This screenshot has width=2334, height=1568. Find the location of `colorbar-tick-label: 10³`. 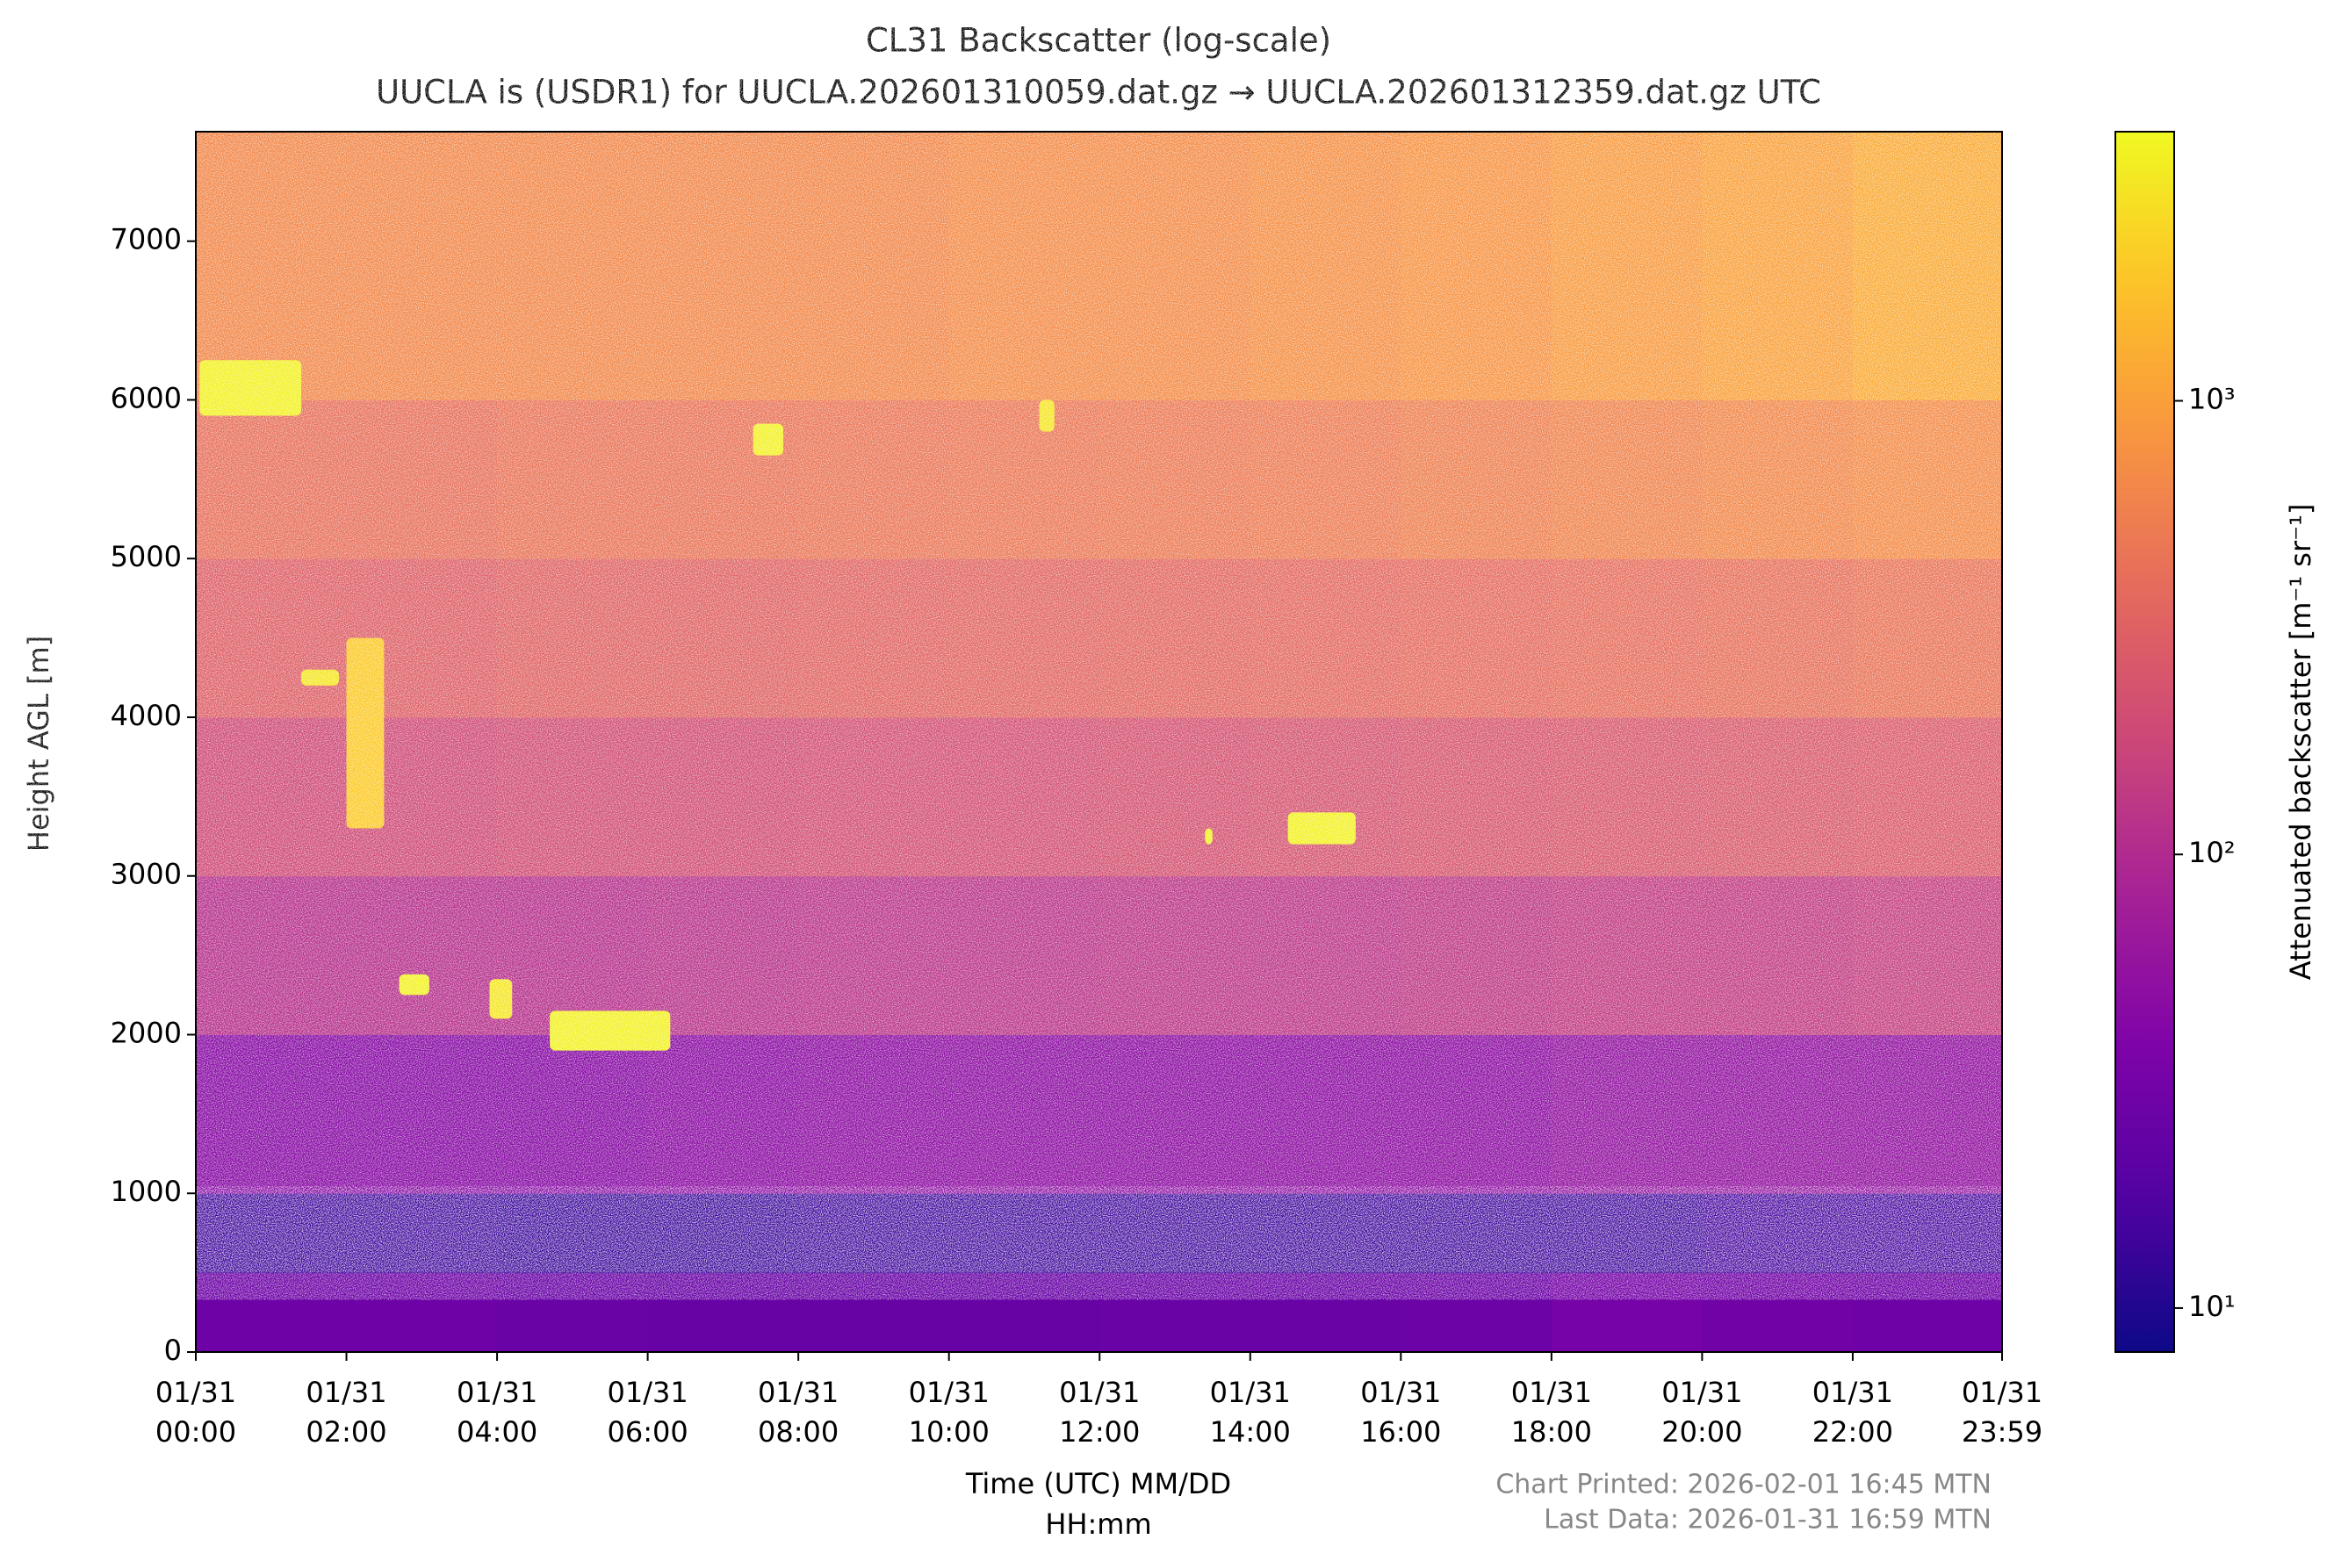

colorbar-tick-label: 10³ is located at coordinates (2212, 399).